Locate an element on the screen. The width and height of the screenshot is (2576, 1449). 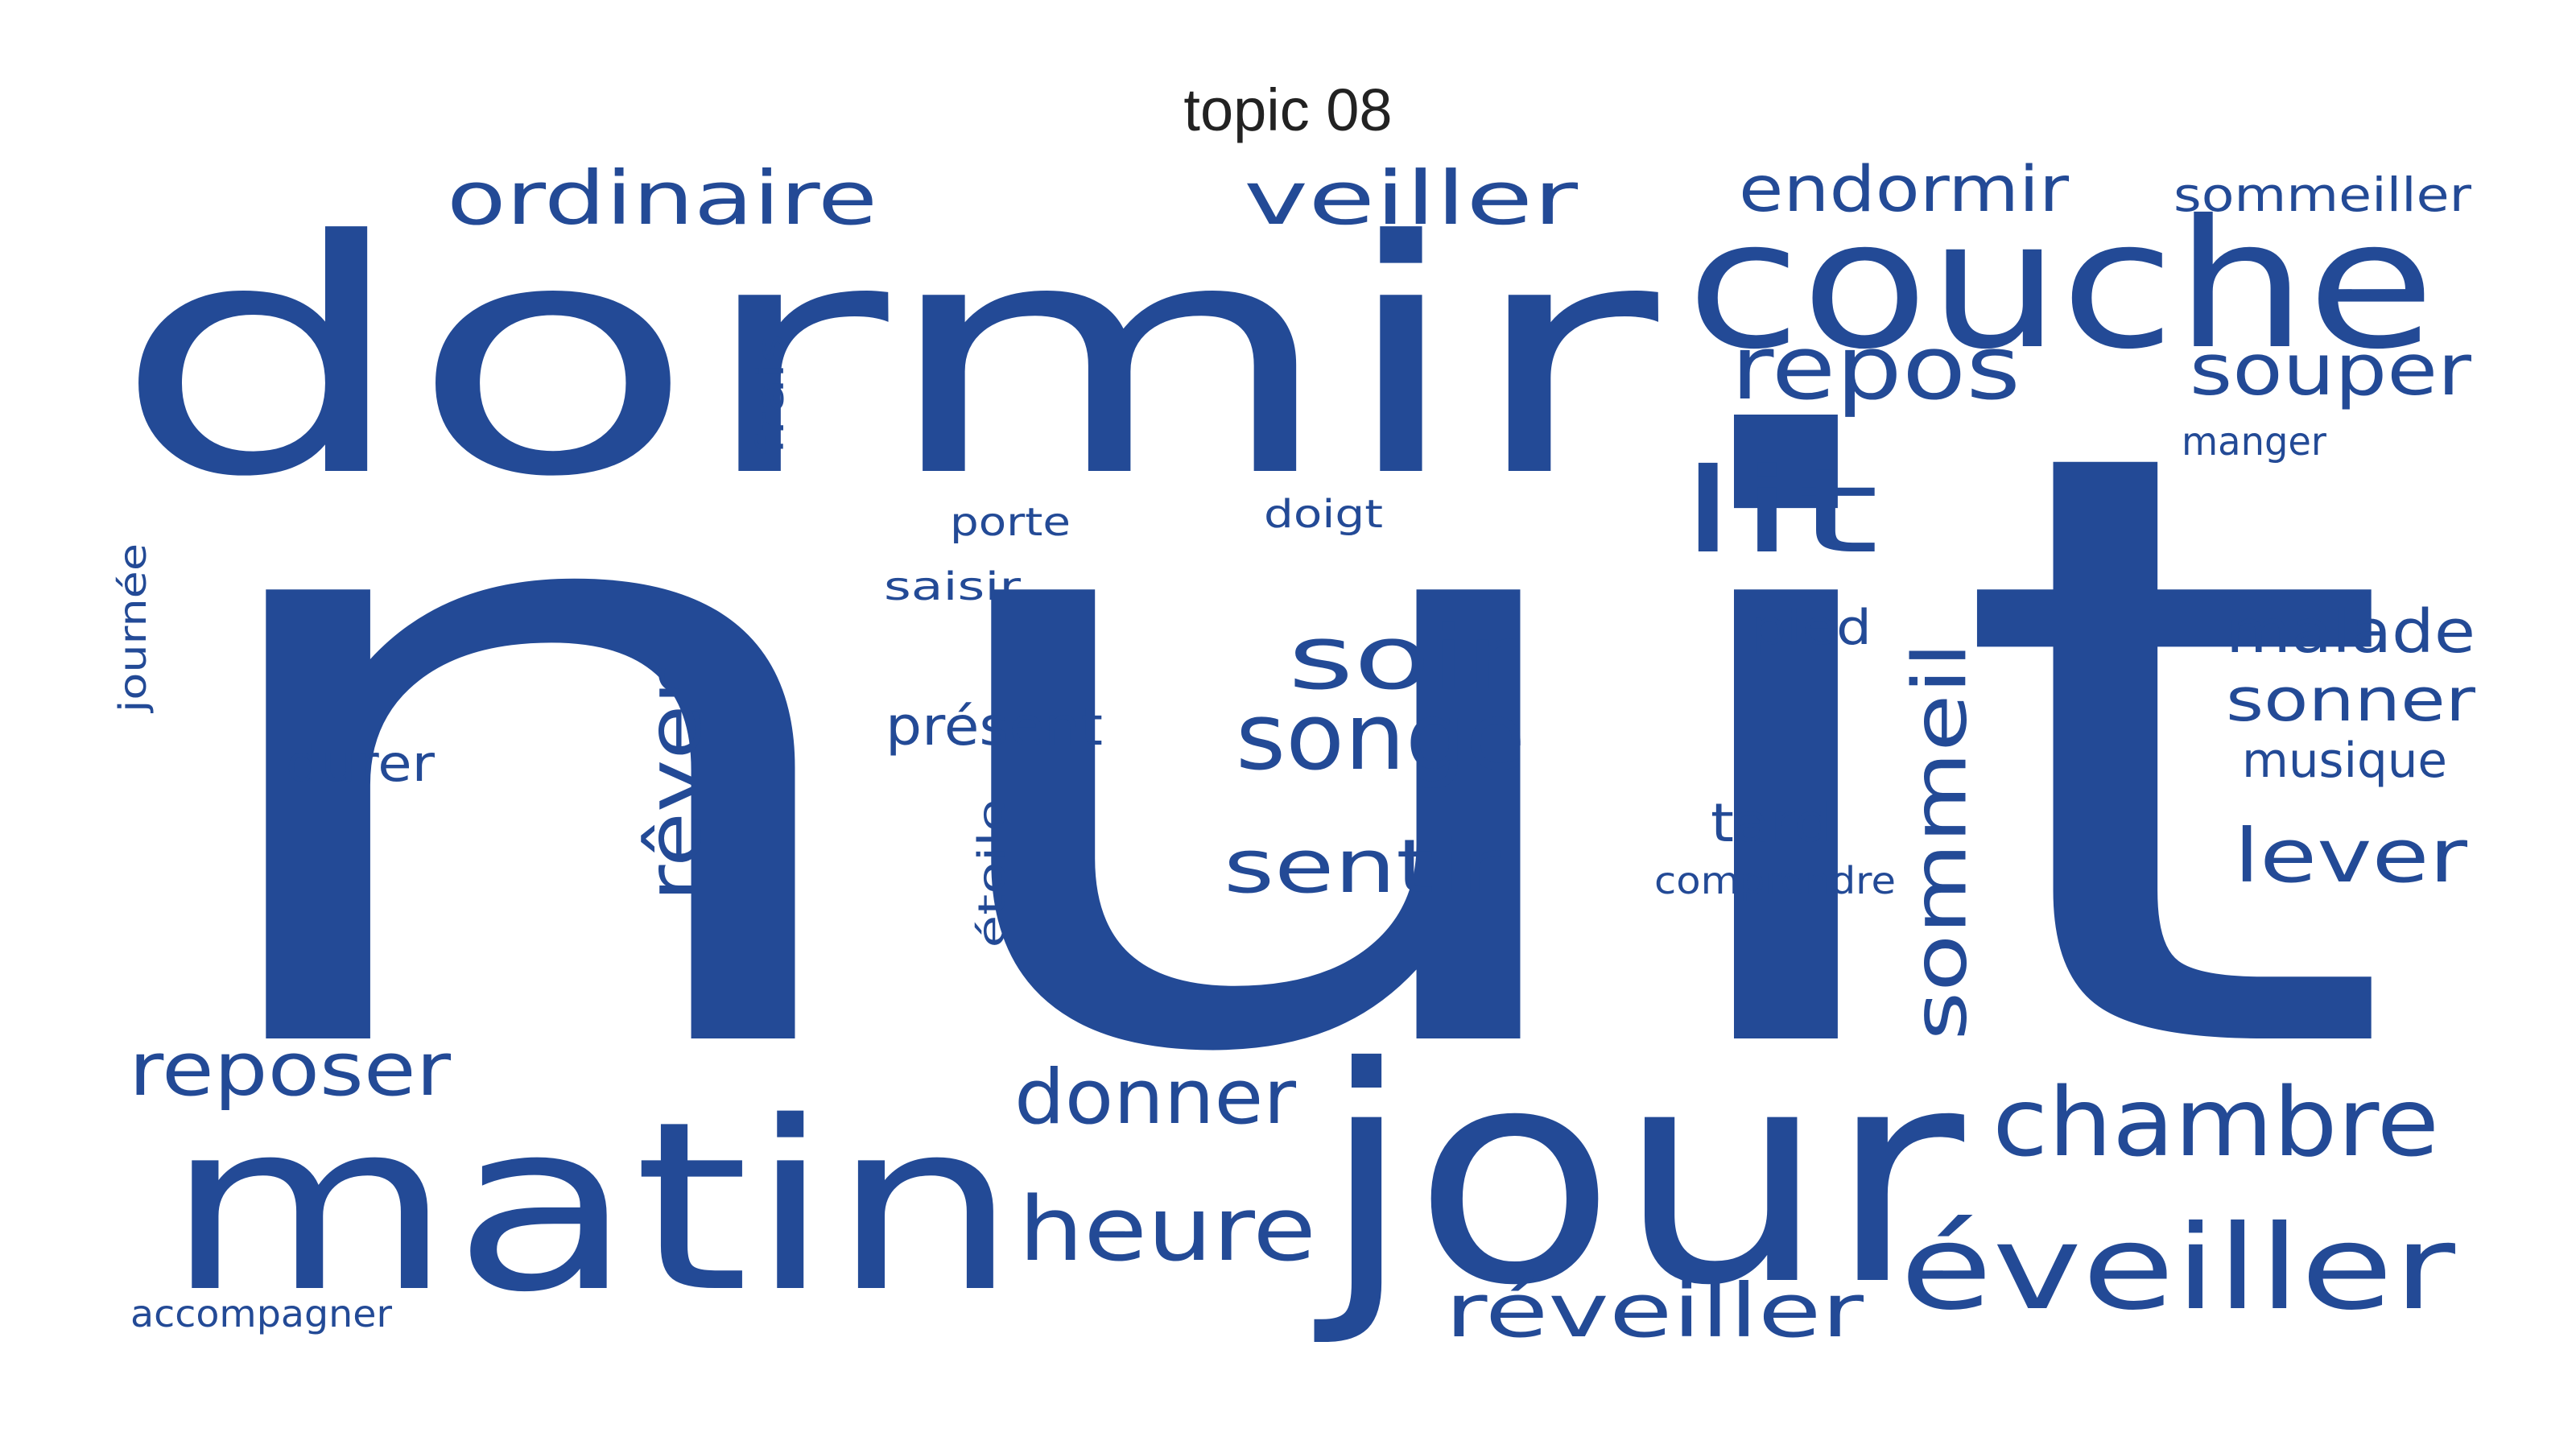
cloud-word: lever is located at coordinates (2350, 856).